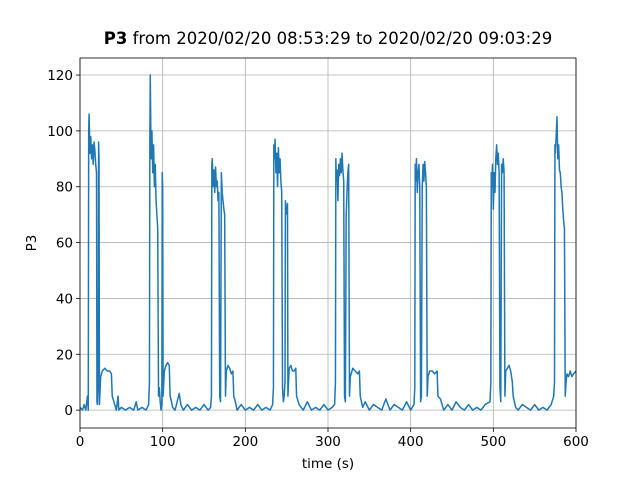 This screenshot has width=640, height=480. Describe the element at coordinates (163, 442) in the screenshot. I see `x-tick-label: 100` at that location.